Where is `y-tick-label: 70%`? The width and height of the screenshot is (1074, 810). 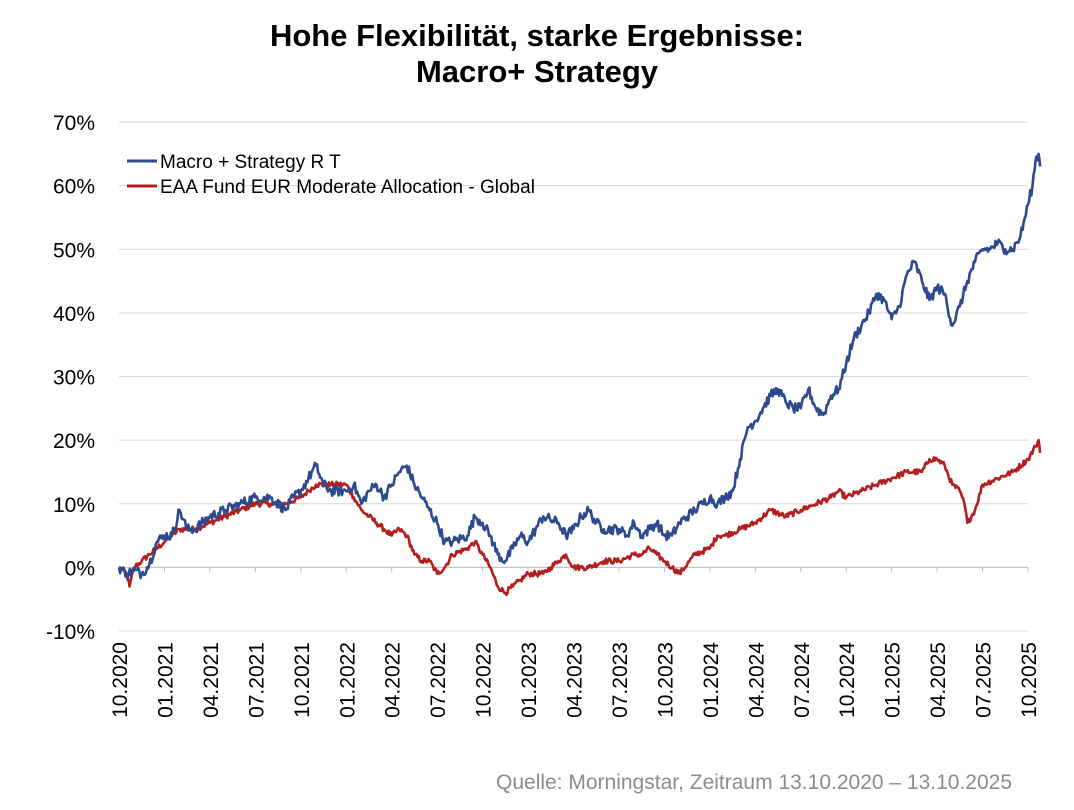 y-tick-label: 70% is located at coordinates (74, 123).